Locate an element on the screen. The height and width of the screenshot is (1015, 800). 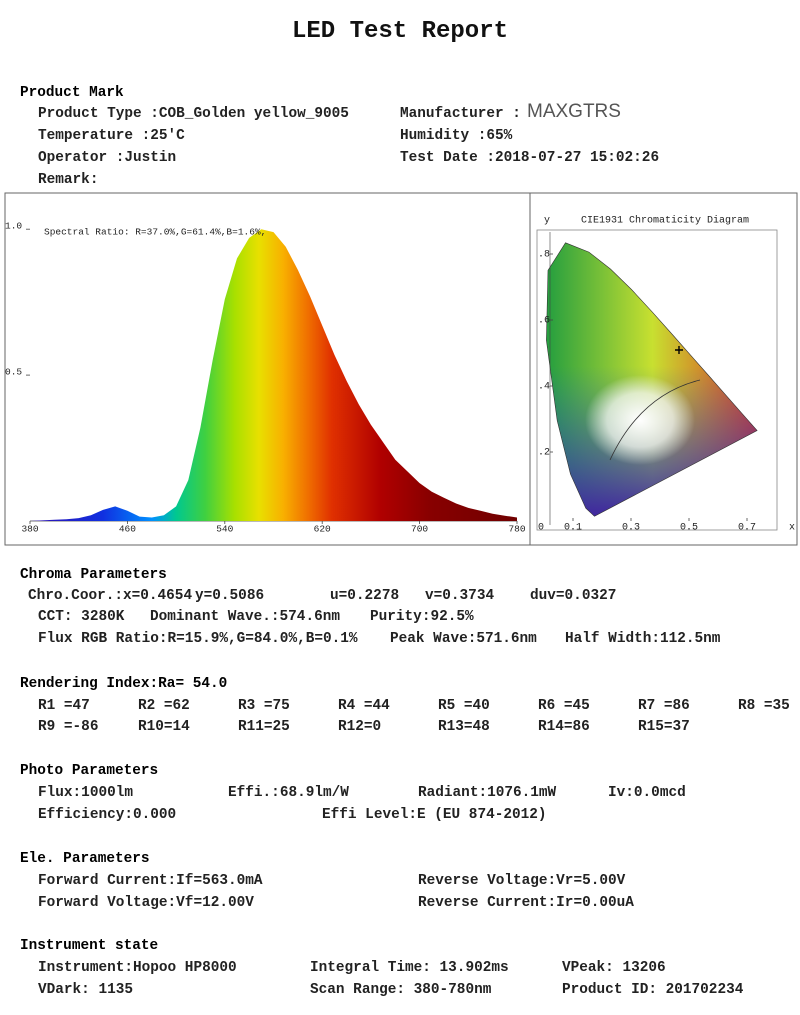
spectral-locus is located at coordinates (652, 379).